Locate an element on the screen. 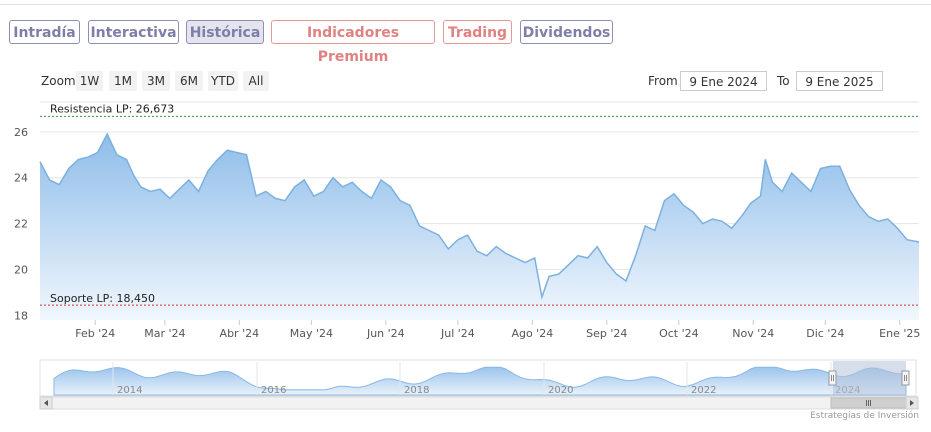 Image resolution: width=931 pixels, height=432 pixels. navigator-area is located at coordinates (480, 381).